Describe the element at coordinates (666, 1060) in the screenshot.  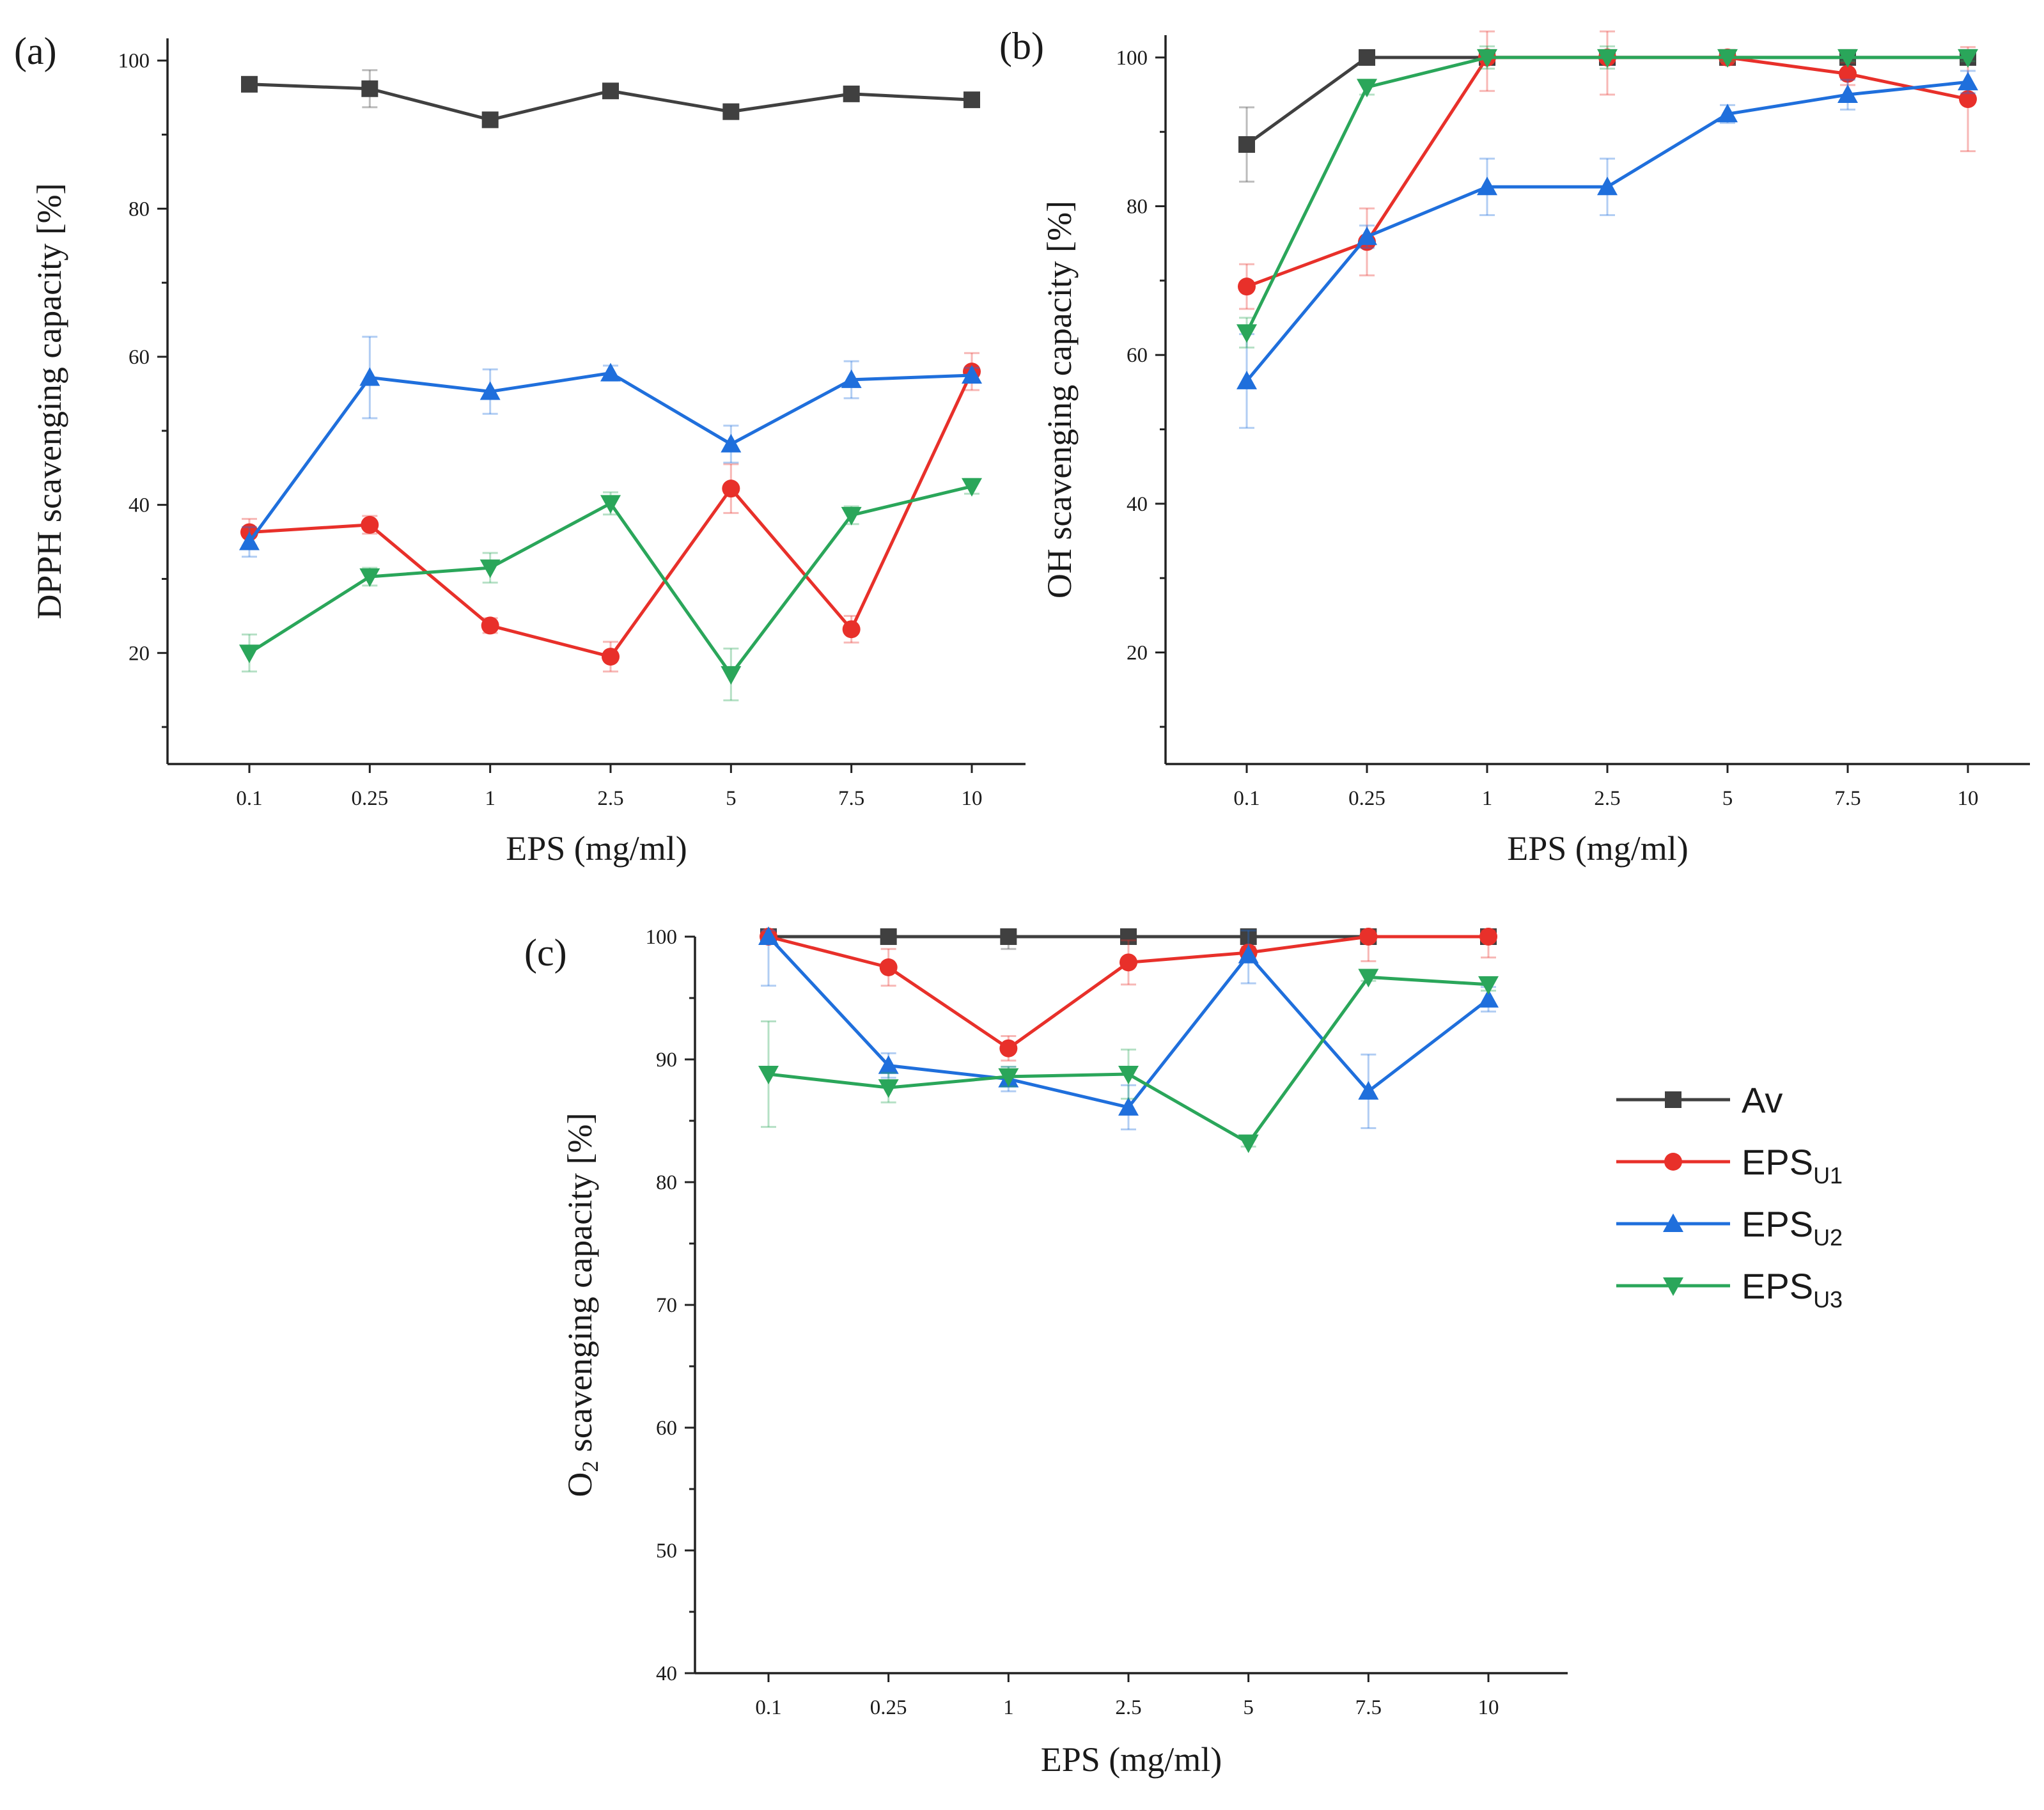
I see `y-tick-label: 90` at that location.